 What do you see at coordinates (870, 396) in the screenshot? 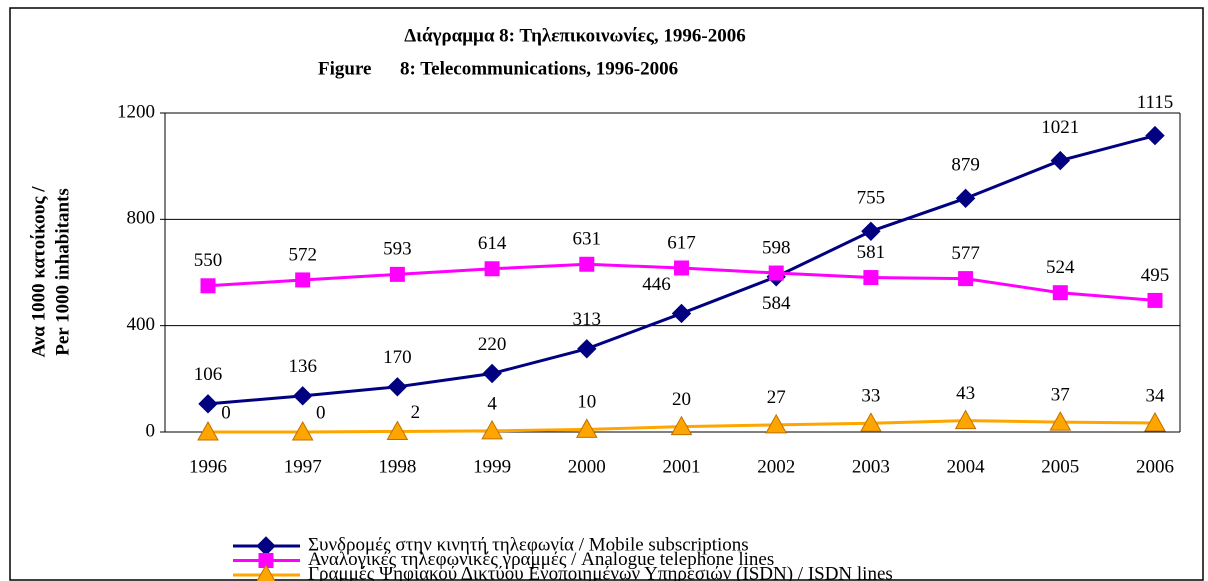
I see `data-label: 33` at bounding box center [870, 396].